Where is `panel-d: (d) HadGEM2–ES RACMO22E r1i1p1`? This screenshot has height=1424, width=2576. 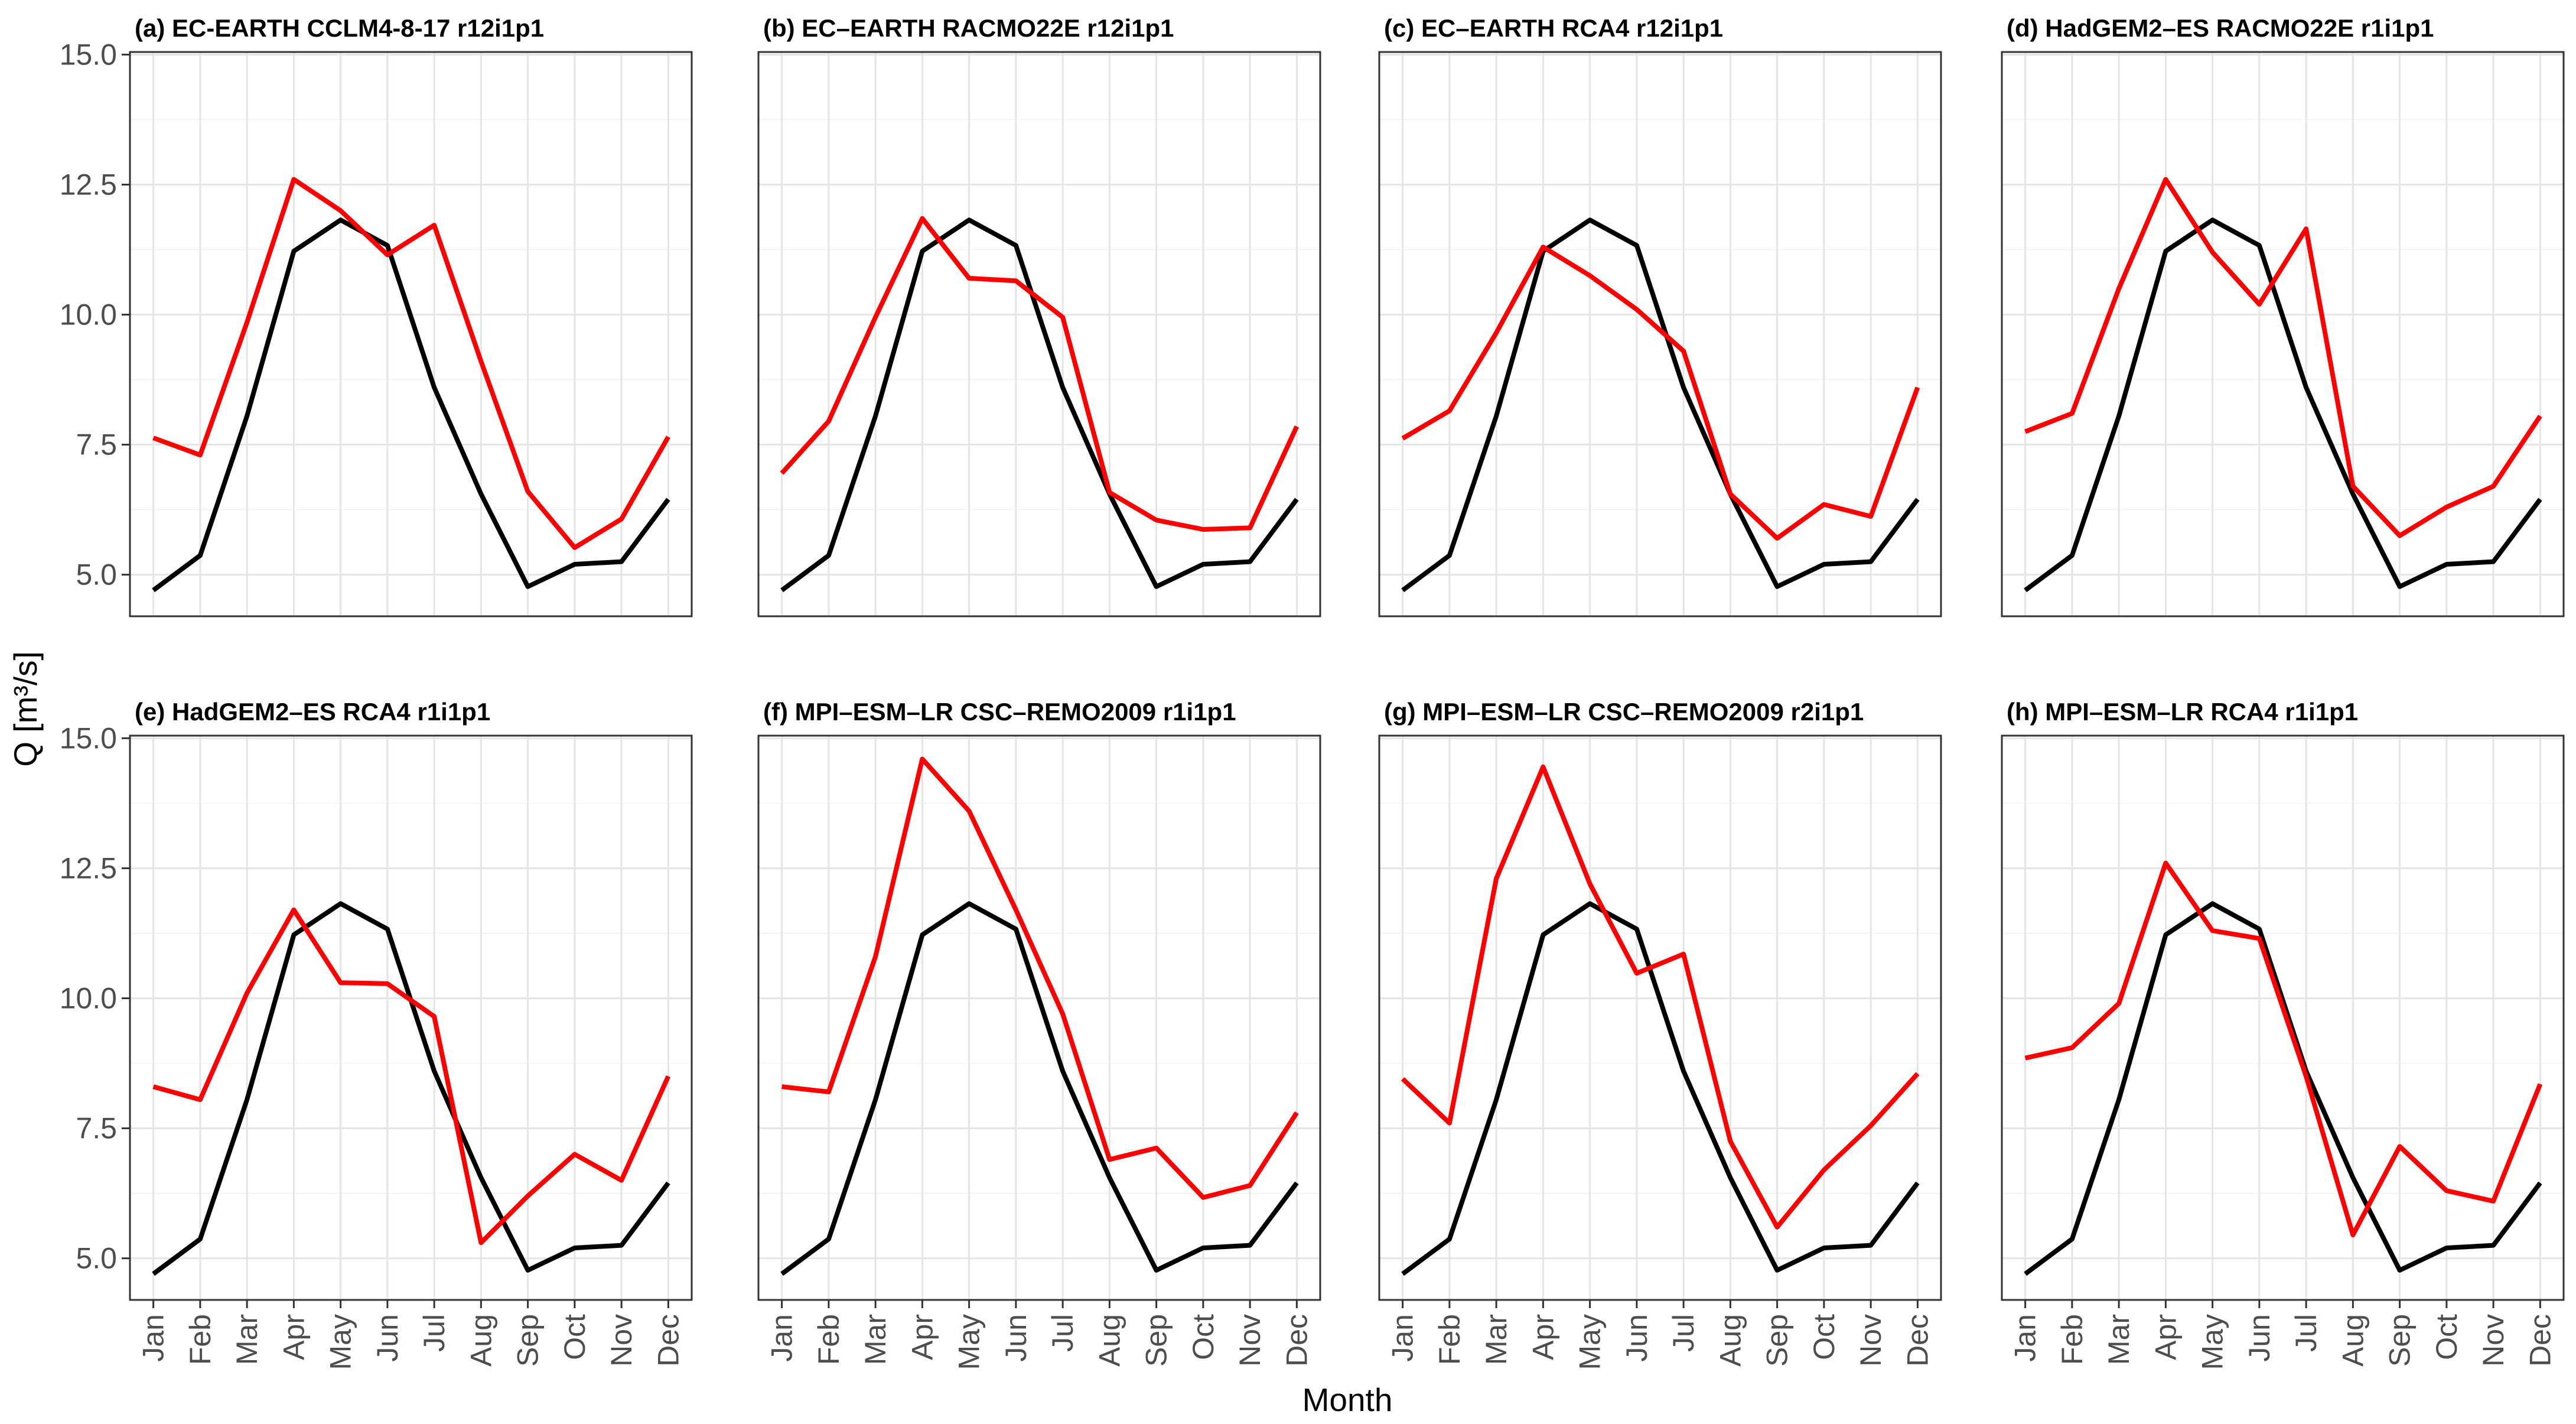
panel-d: (d) HadGEM2–ES RACMO22E r1i1p1 is located at coordinates (2283, 315).